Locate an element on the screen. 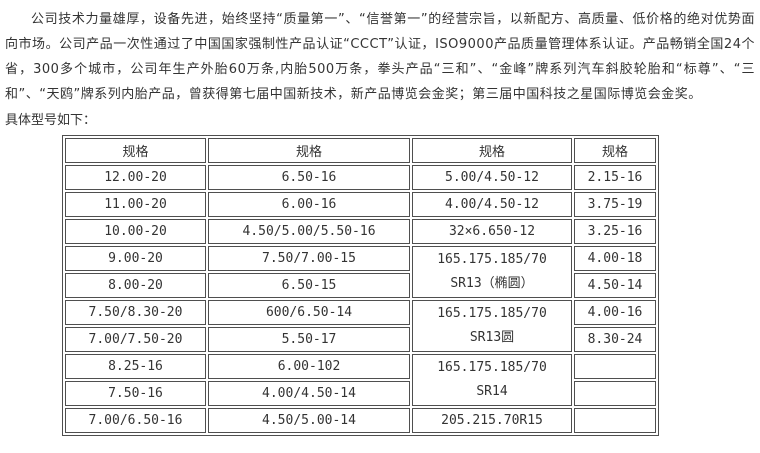 This screenshot has height=453, width=760. spec-cell: 4.50/5.00-14 is located at coordinates (309, 420).